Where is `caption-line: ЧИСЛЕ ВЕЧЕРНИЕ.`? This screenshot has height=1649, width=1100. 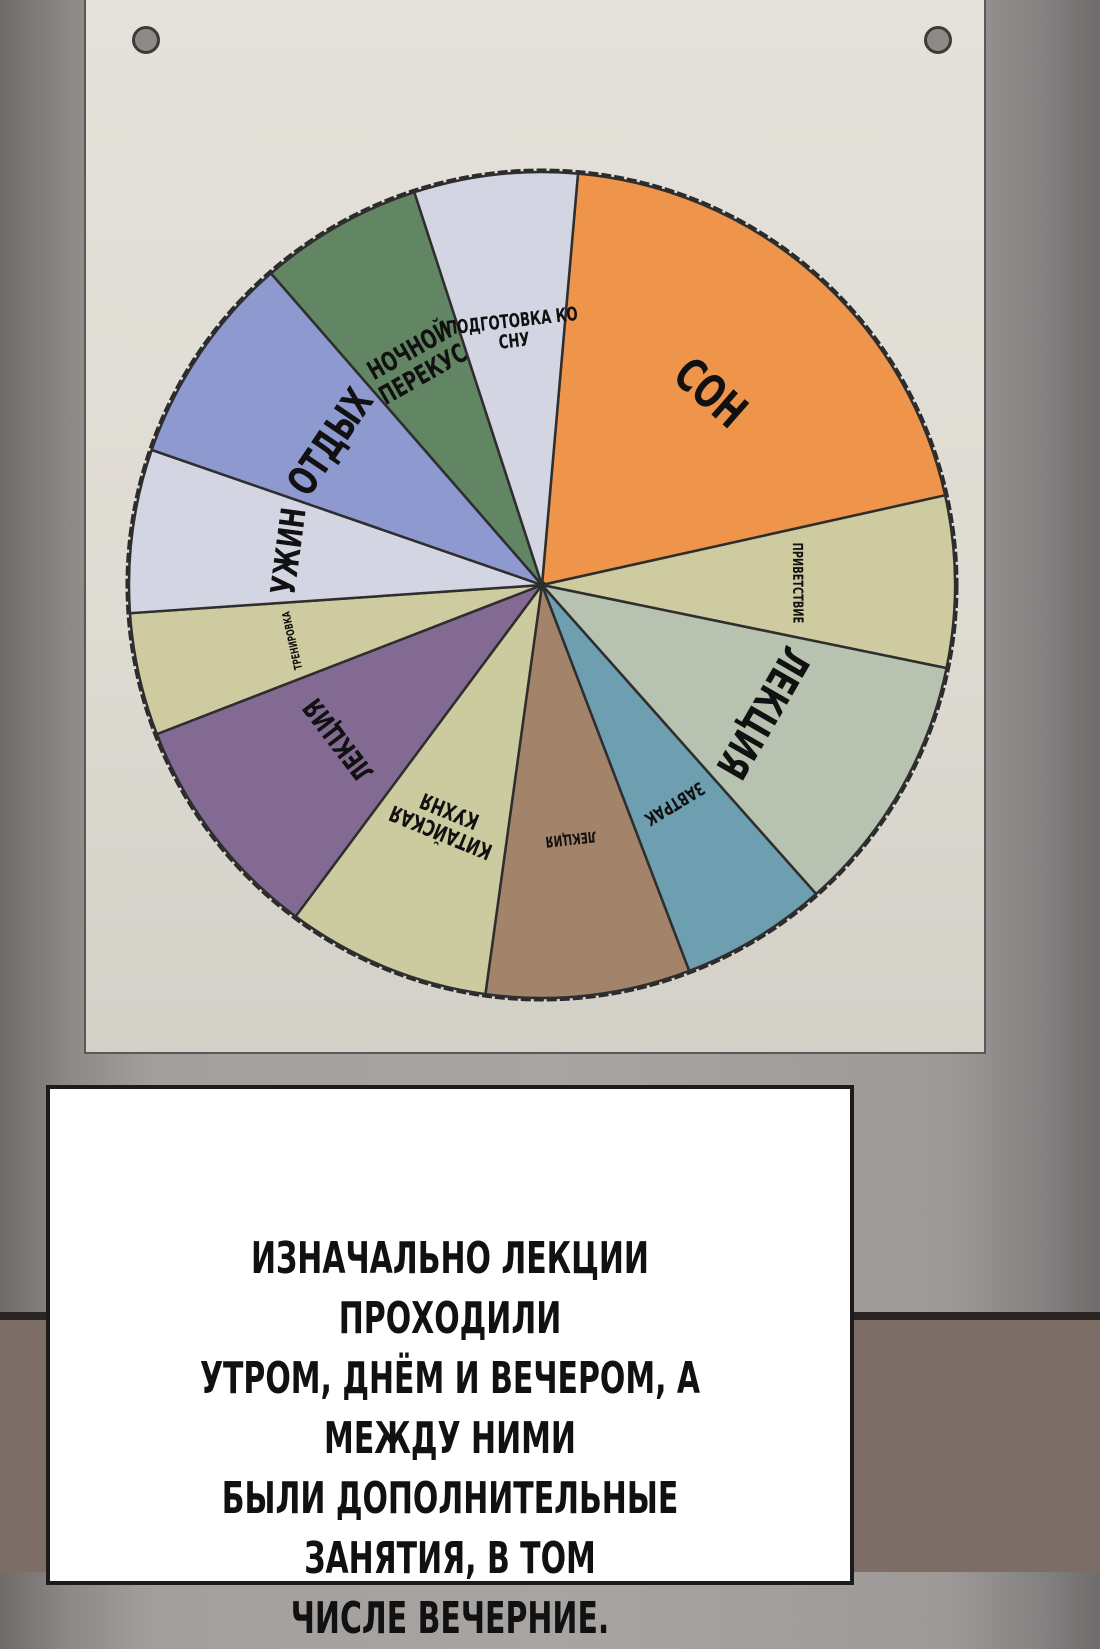
caption-line: ЧИСЛЕ ВЕЧЕРНИЕ. is located at coordinates (450, 1618).